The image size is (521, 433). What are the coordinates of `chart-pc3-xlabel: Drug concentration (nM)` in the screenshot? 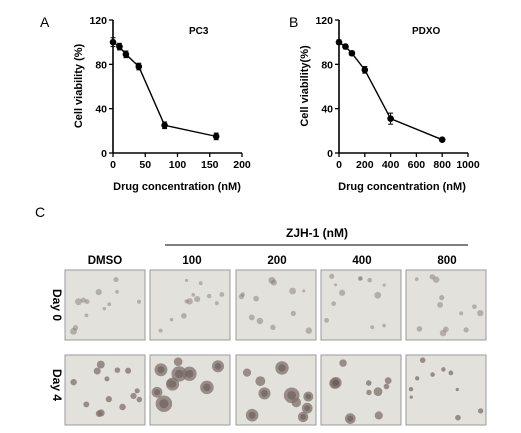 It's located at (177, 187).